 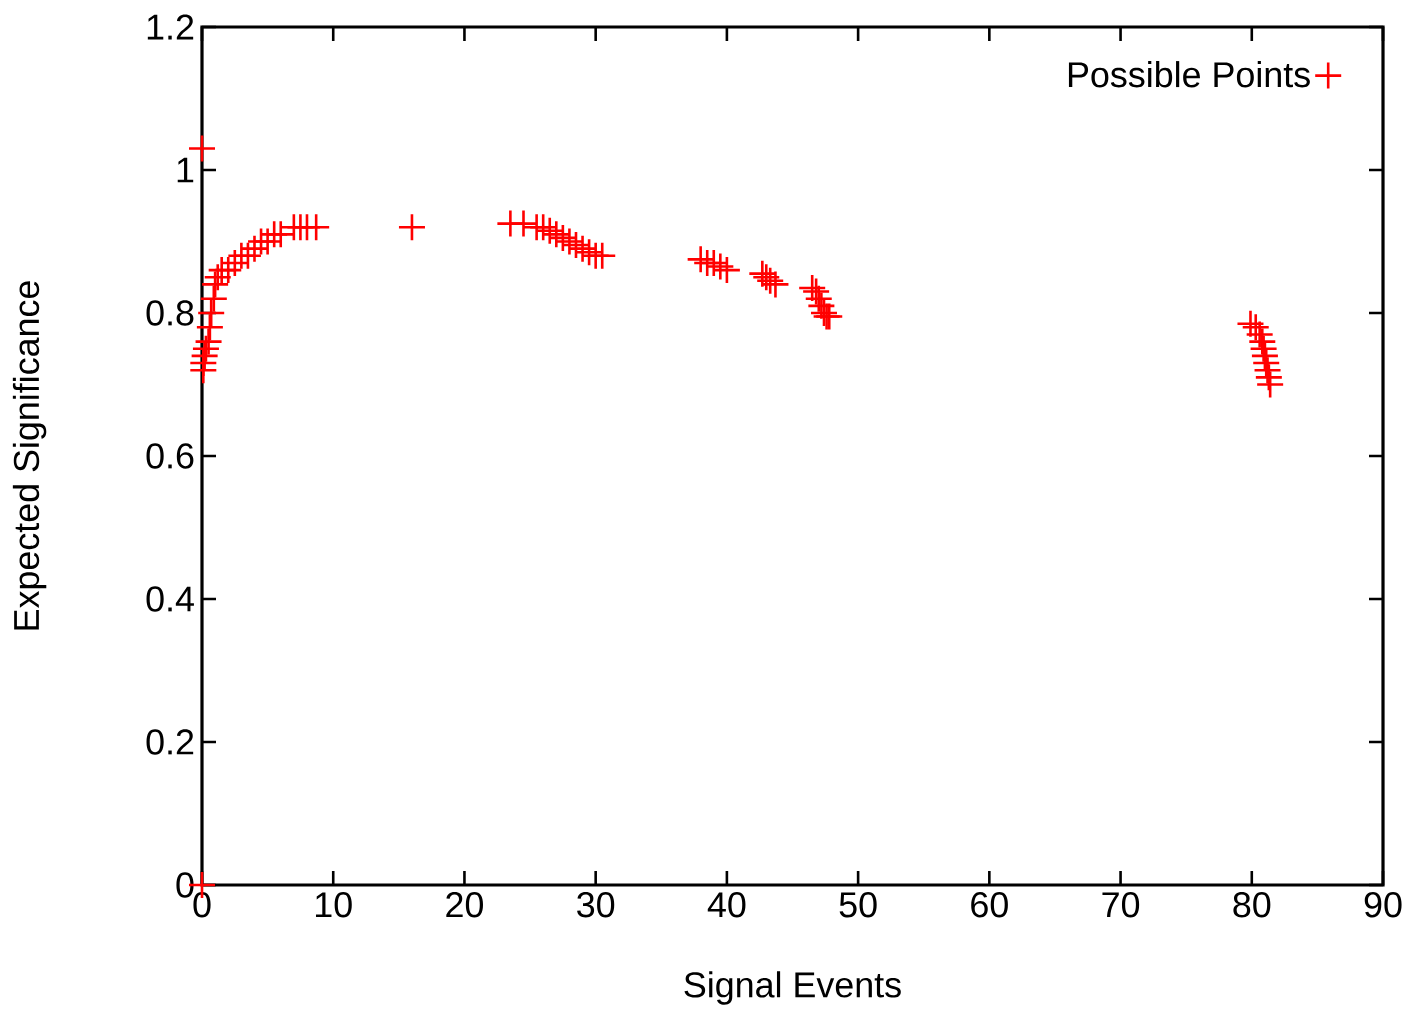 What do you see at coordinates (1189, 74) in the screenshot?
I see `legend-label: Possible Points` at bounding box center [1189, 74].